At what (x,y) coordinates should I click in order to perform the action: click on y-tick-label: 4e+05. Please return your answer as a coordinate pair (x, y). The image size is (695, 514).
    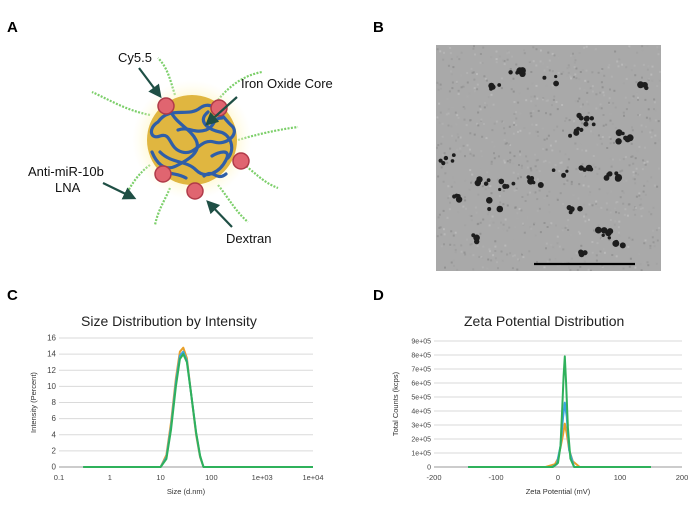
    Looking at the image, I should click on (421, 412).